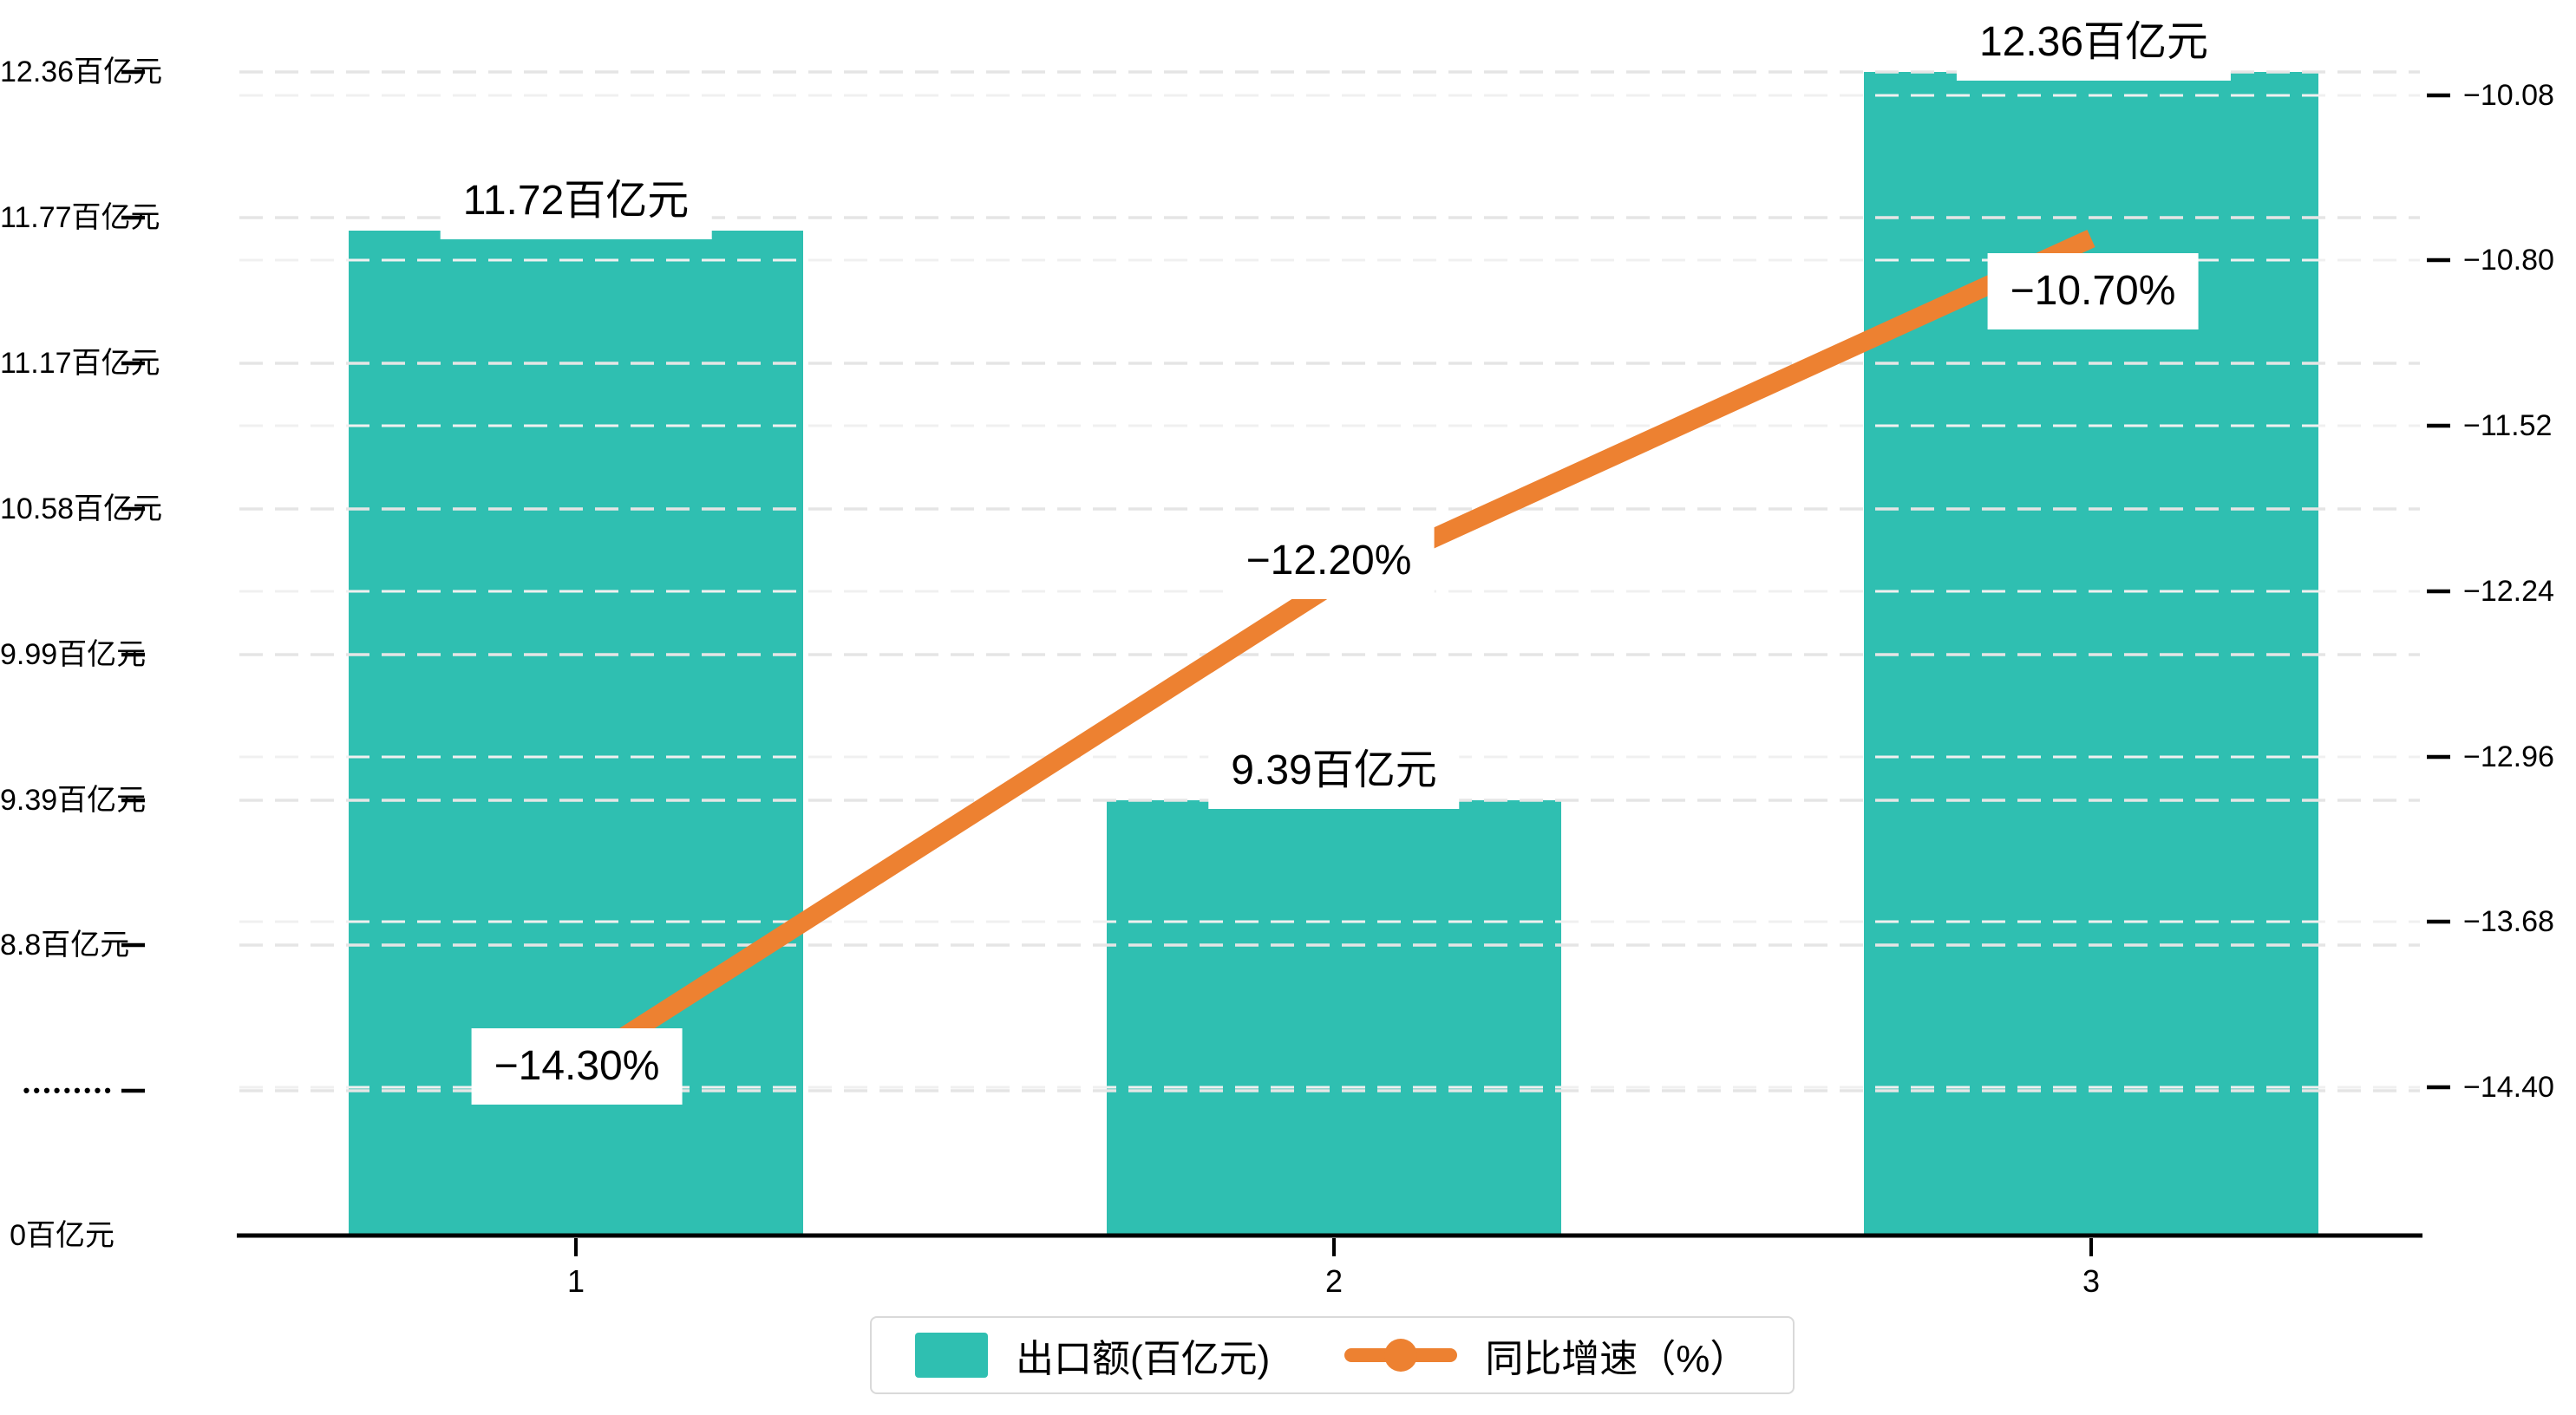  I want to click on right-axis-ticks, so click(2438, 591).